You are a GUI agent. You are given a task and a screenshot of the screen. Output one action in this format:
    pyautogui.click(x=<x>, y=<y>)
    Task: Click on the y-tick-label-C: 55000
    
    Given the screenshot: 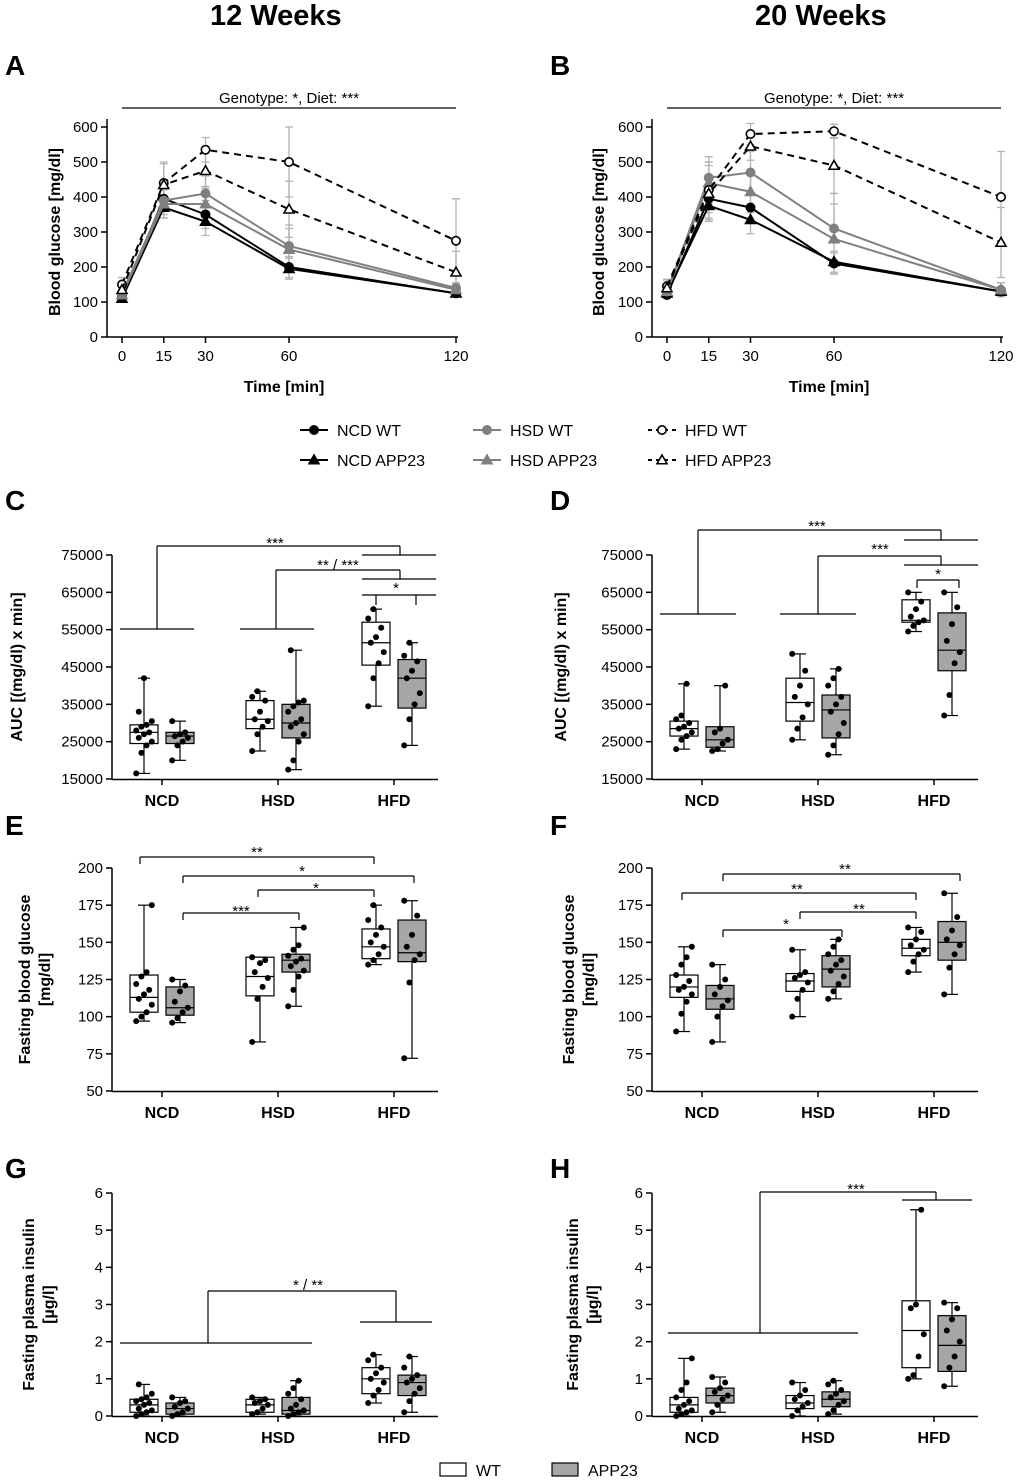 What is the action you would take?
    pyautogui.click(x=82, y=630)
    